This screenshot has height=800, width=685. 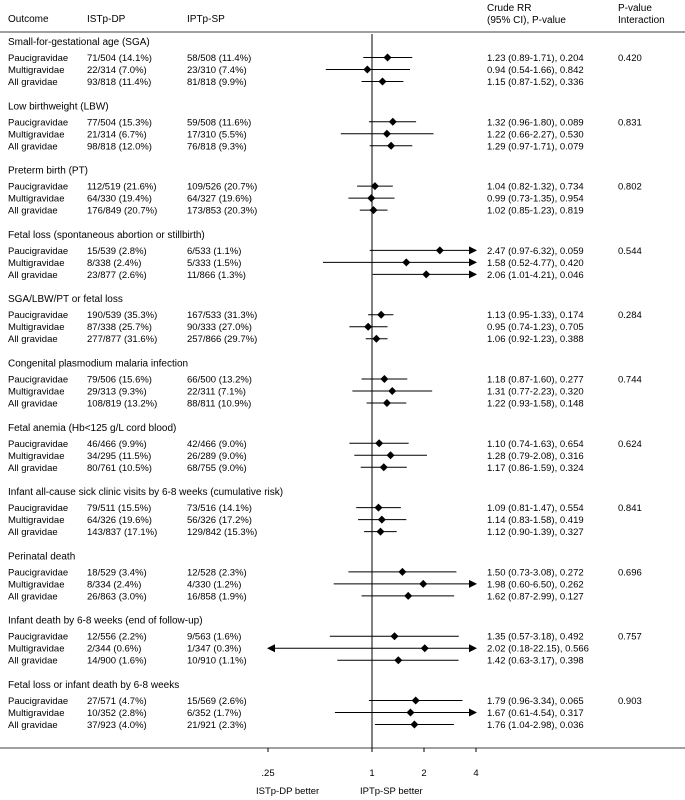 What do you see at coordinates (535, 339) in the screenshot?
I see `rr-ci-pvalue: 1.06 (0.92-1.23), 0.388` at bounding box center [535, 339].